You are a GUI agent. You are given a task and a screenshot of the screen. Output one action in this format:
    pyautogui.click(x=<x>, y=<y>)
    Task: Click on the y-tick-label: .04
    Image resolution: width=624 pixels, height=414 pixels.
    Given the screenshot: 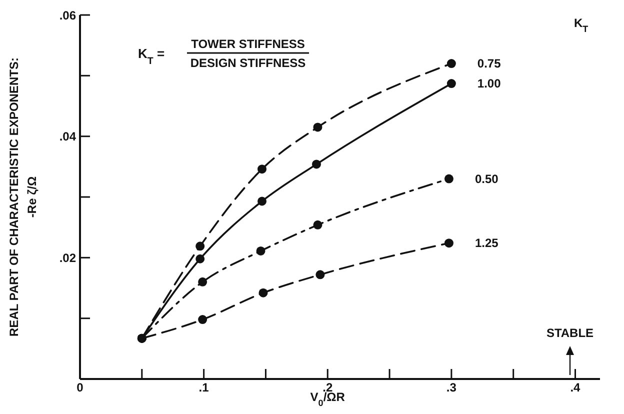 What is the action you would take?
    pyautogui.click(x=67, y=137)
    